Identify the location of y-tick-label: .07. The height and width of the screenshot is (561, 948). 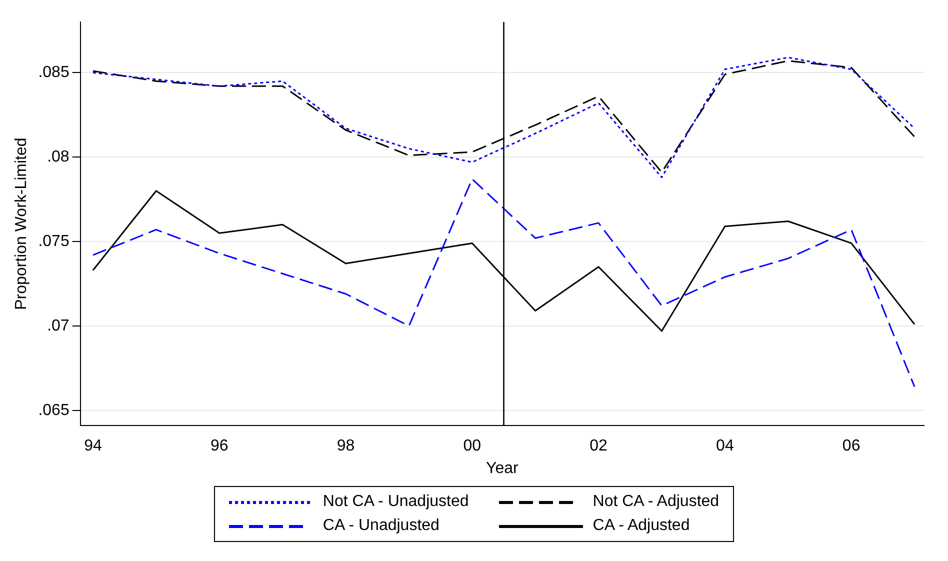
(58, 325).